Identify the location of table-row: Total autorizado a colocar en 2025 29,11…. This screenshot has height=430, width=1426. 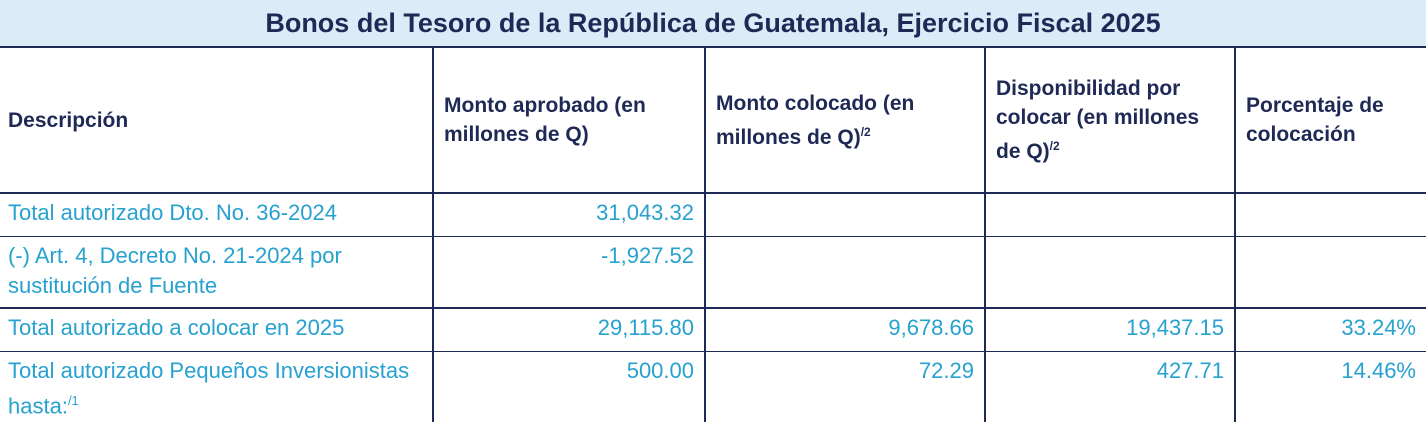
(713, 330).